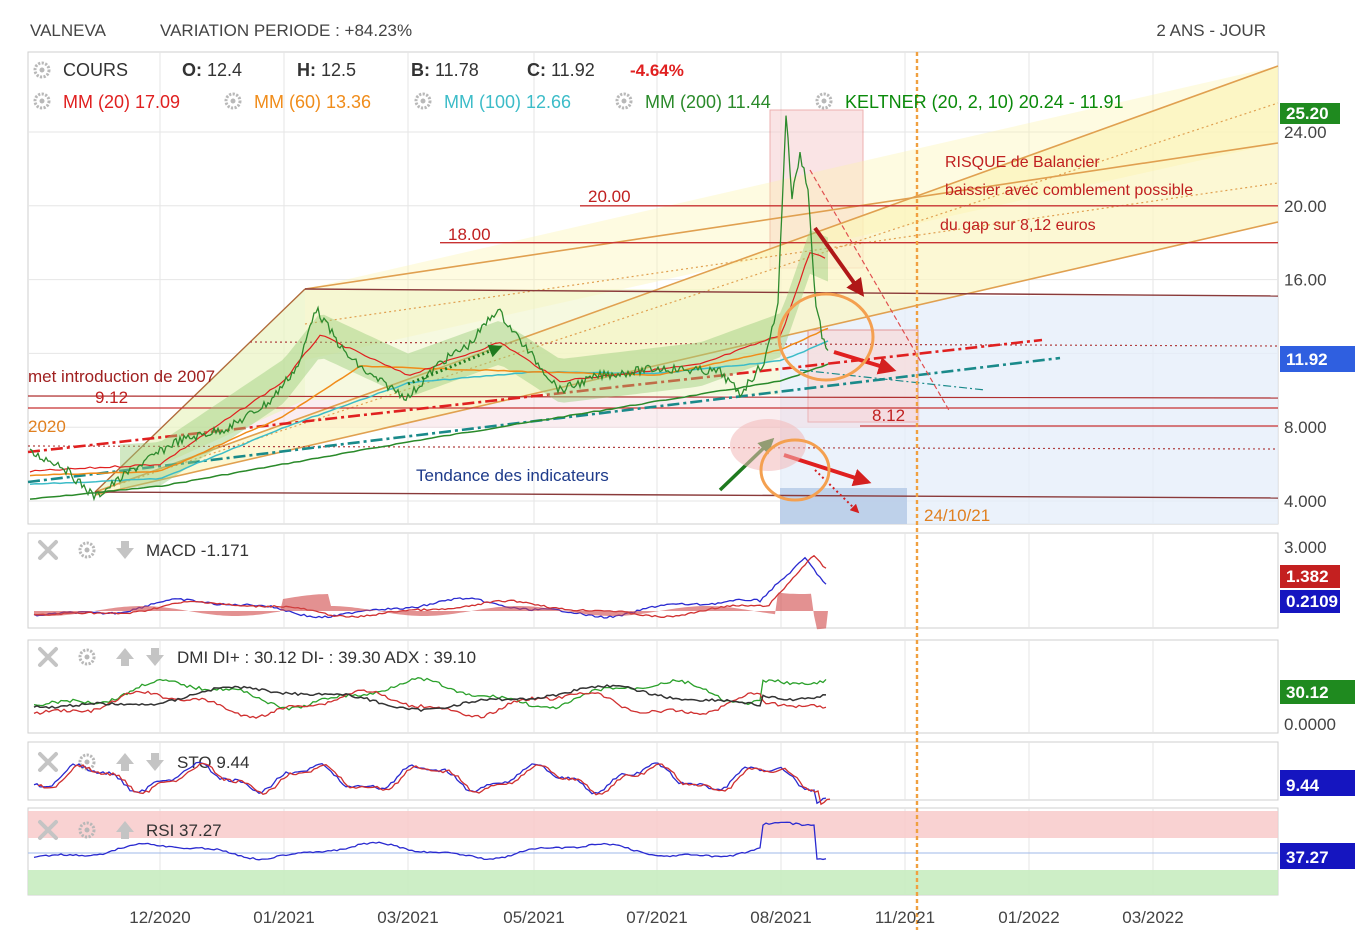  Describe the element at coordinates (1305, 501) in the screenshot. I see `price-tick: 4.000` at that location.